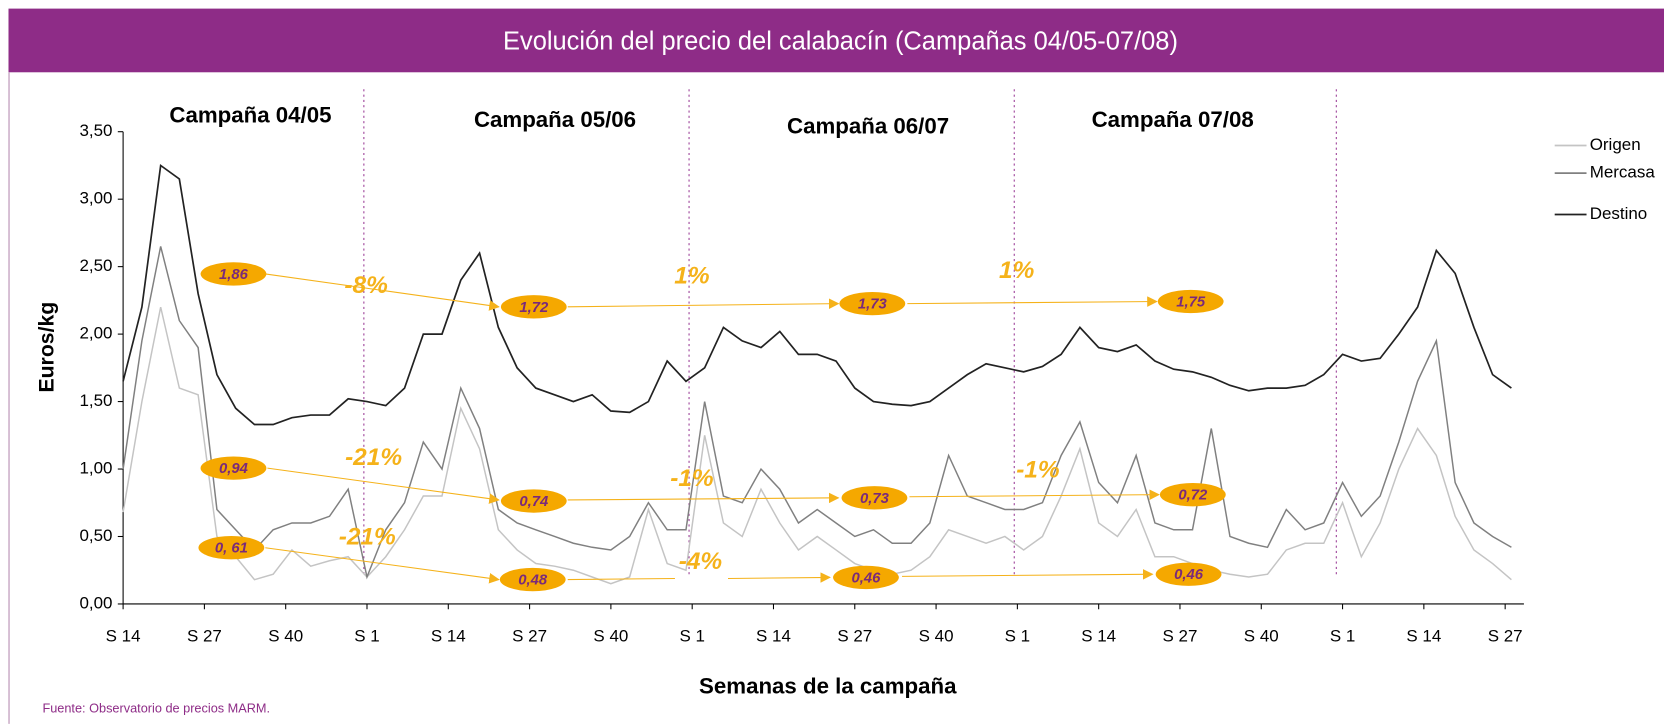 Image resolution: width=1664 pixels, height=724 pixels. Describe the element at coordinates (46, 347) in the screenshot. I see `y-axis-label: Euros/kg` at that location.